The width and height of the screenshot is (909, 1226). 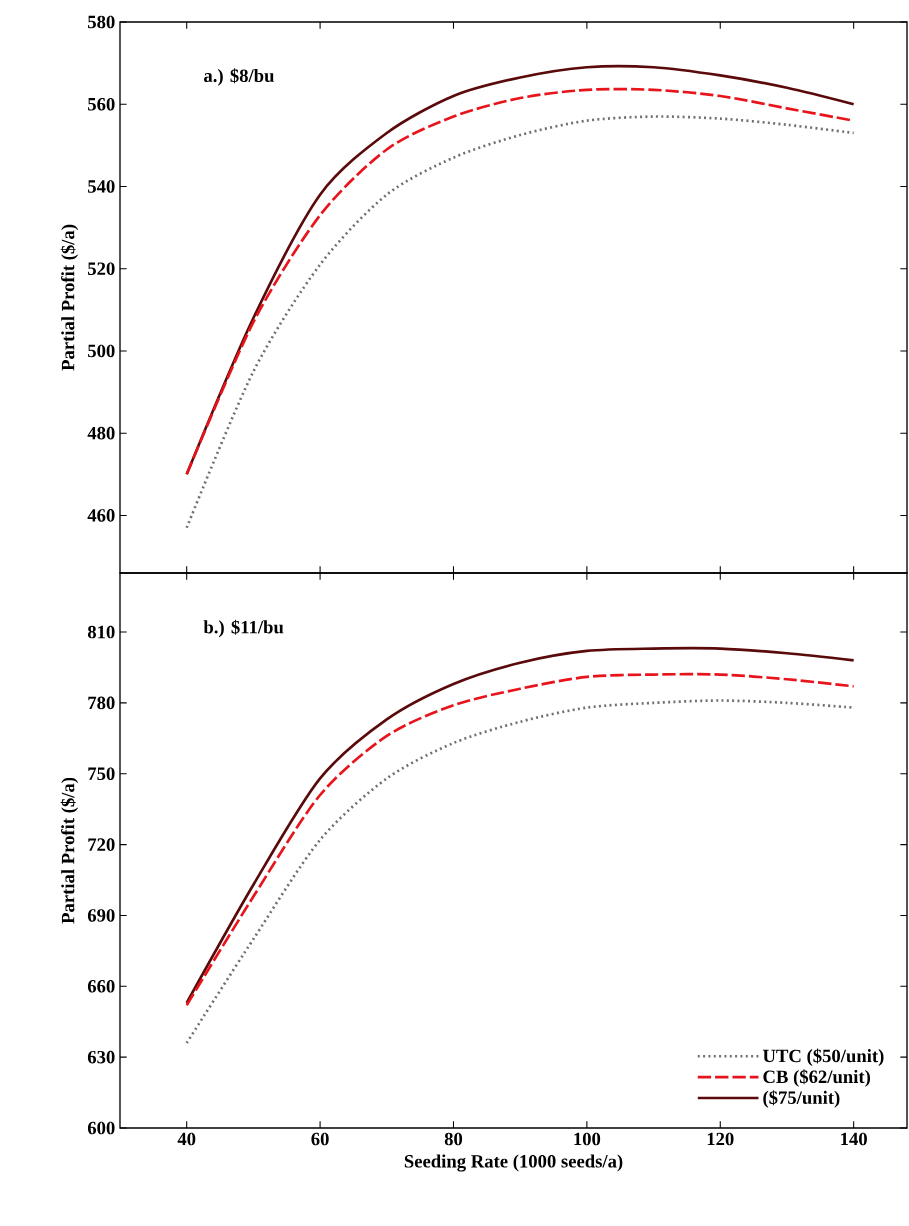 I want to click on x-tick-label: 40, so click(x=186, y=1139).